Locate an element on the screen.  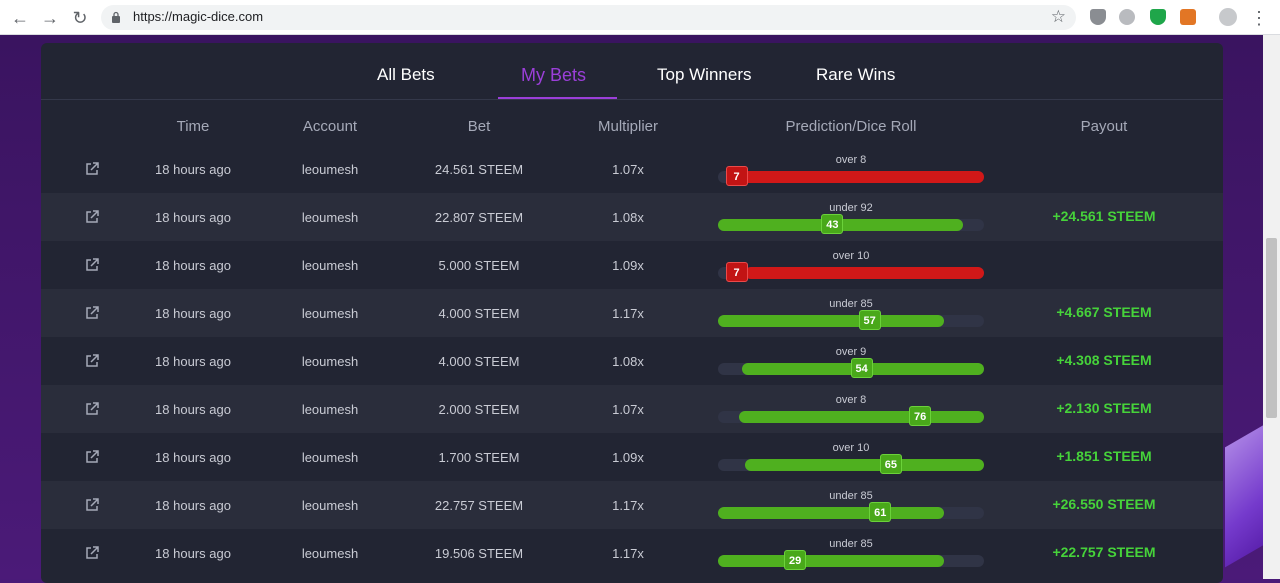
dice-roll-bar: 57 is located at coordinates (851, 320).